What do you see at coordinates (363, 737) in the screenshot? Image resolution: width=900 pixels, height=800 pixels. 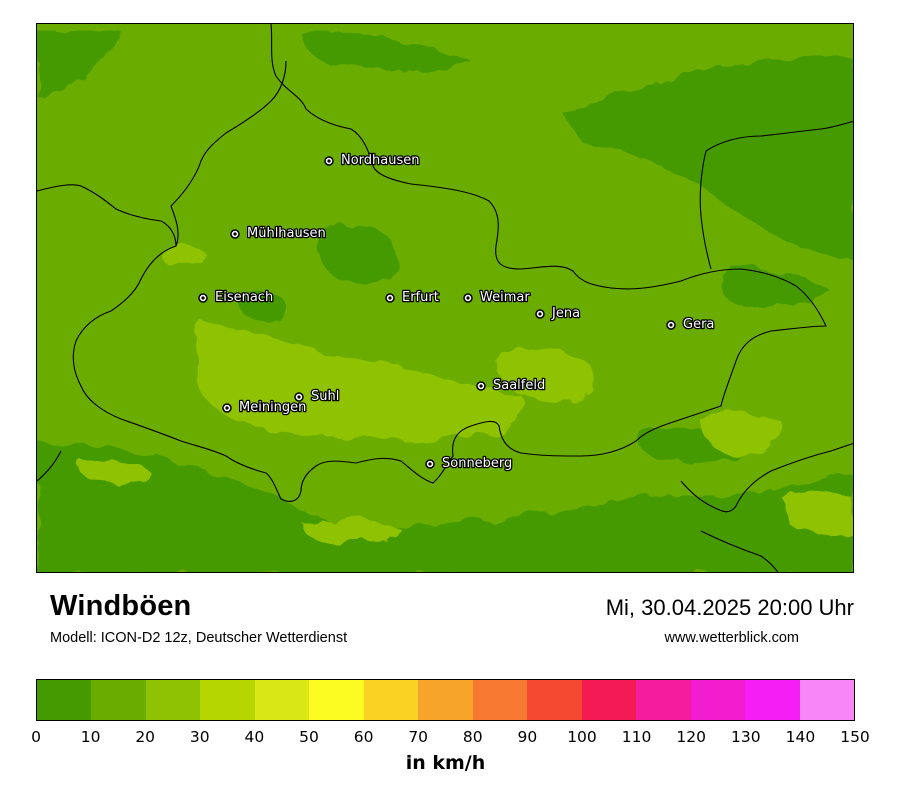 I see `colorbar-tick-label: 60` at bounding box center [363, 737].